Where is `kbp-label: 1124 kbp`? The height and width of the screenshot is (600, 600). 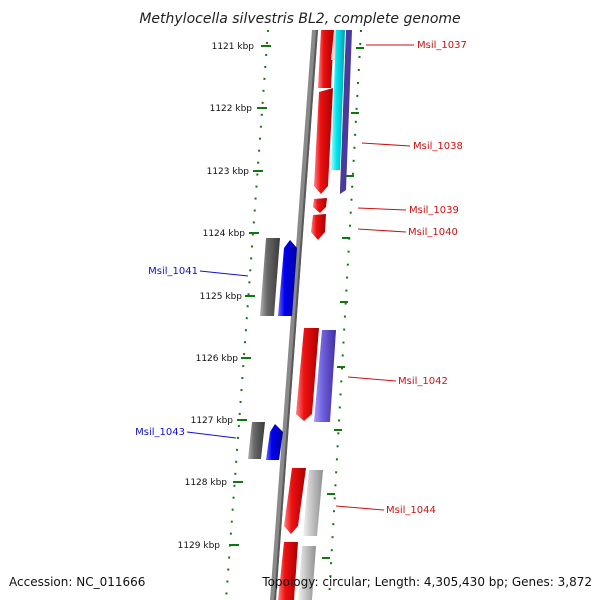
kbp-label: 1124 kbp is located at coordinates (224, 234).